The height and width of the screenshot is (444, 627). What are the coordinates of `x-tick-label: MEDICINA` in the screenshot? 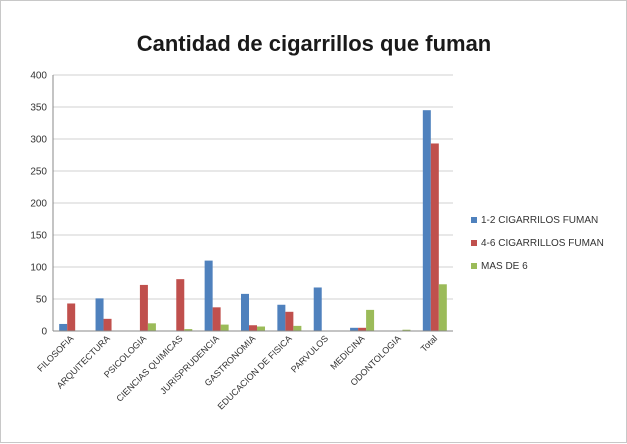 It's located at (347, 352).